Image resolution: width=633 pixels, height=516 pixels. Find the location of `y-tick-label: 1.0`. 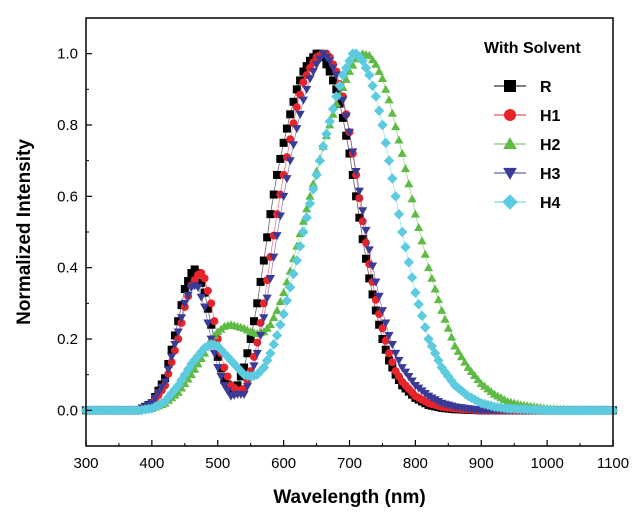

y-tick-label: 1.0 is located at coordinates (67, 54).